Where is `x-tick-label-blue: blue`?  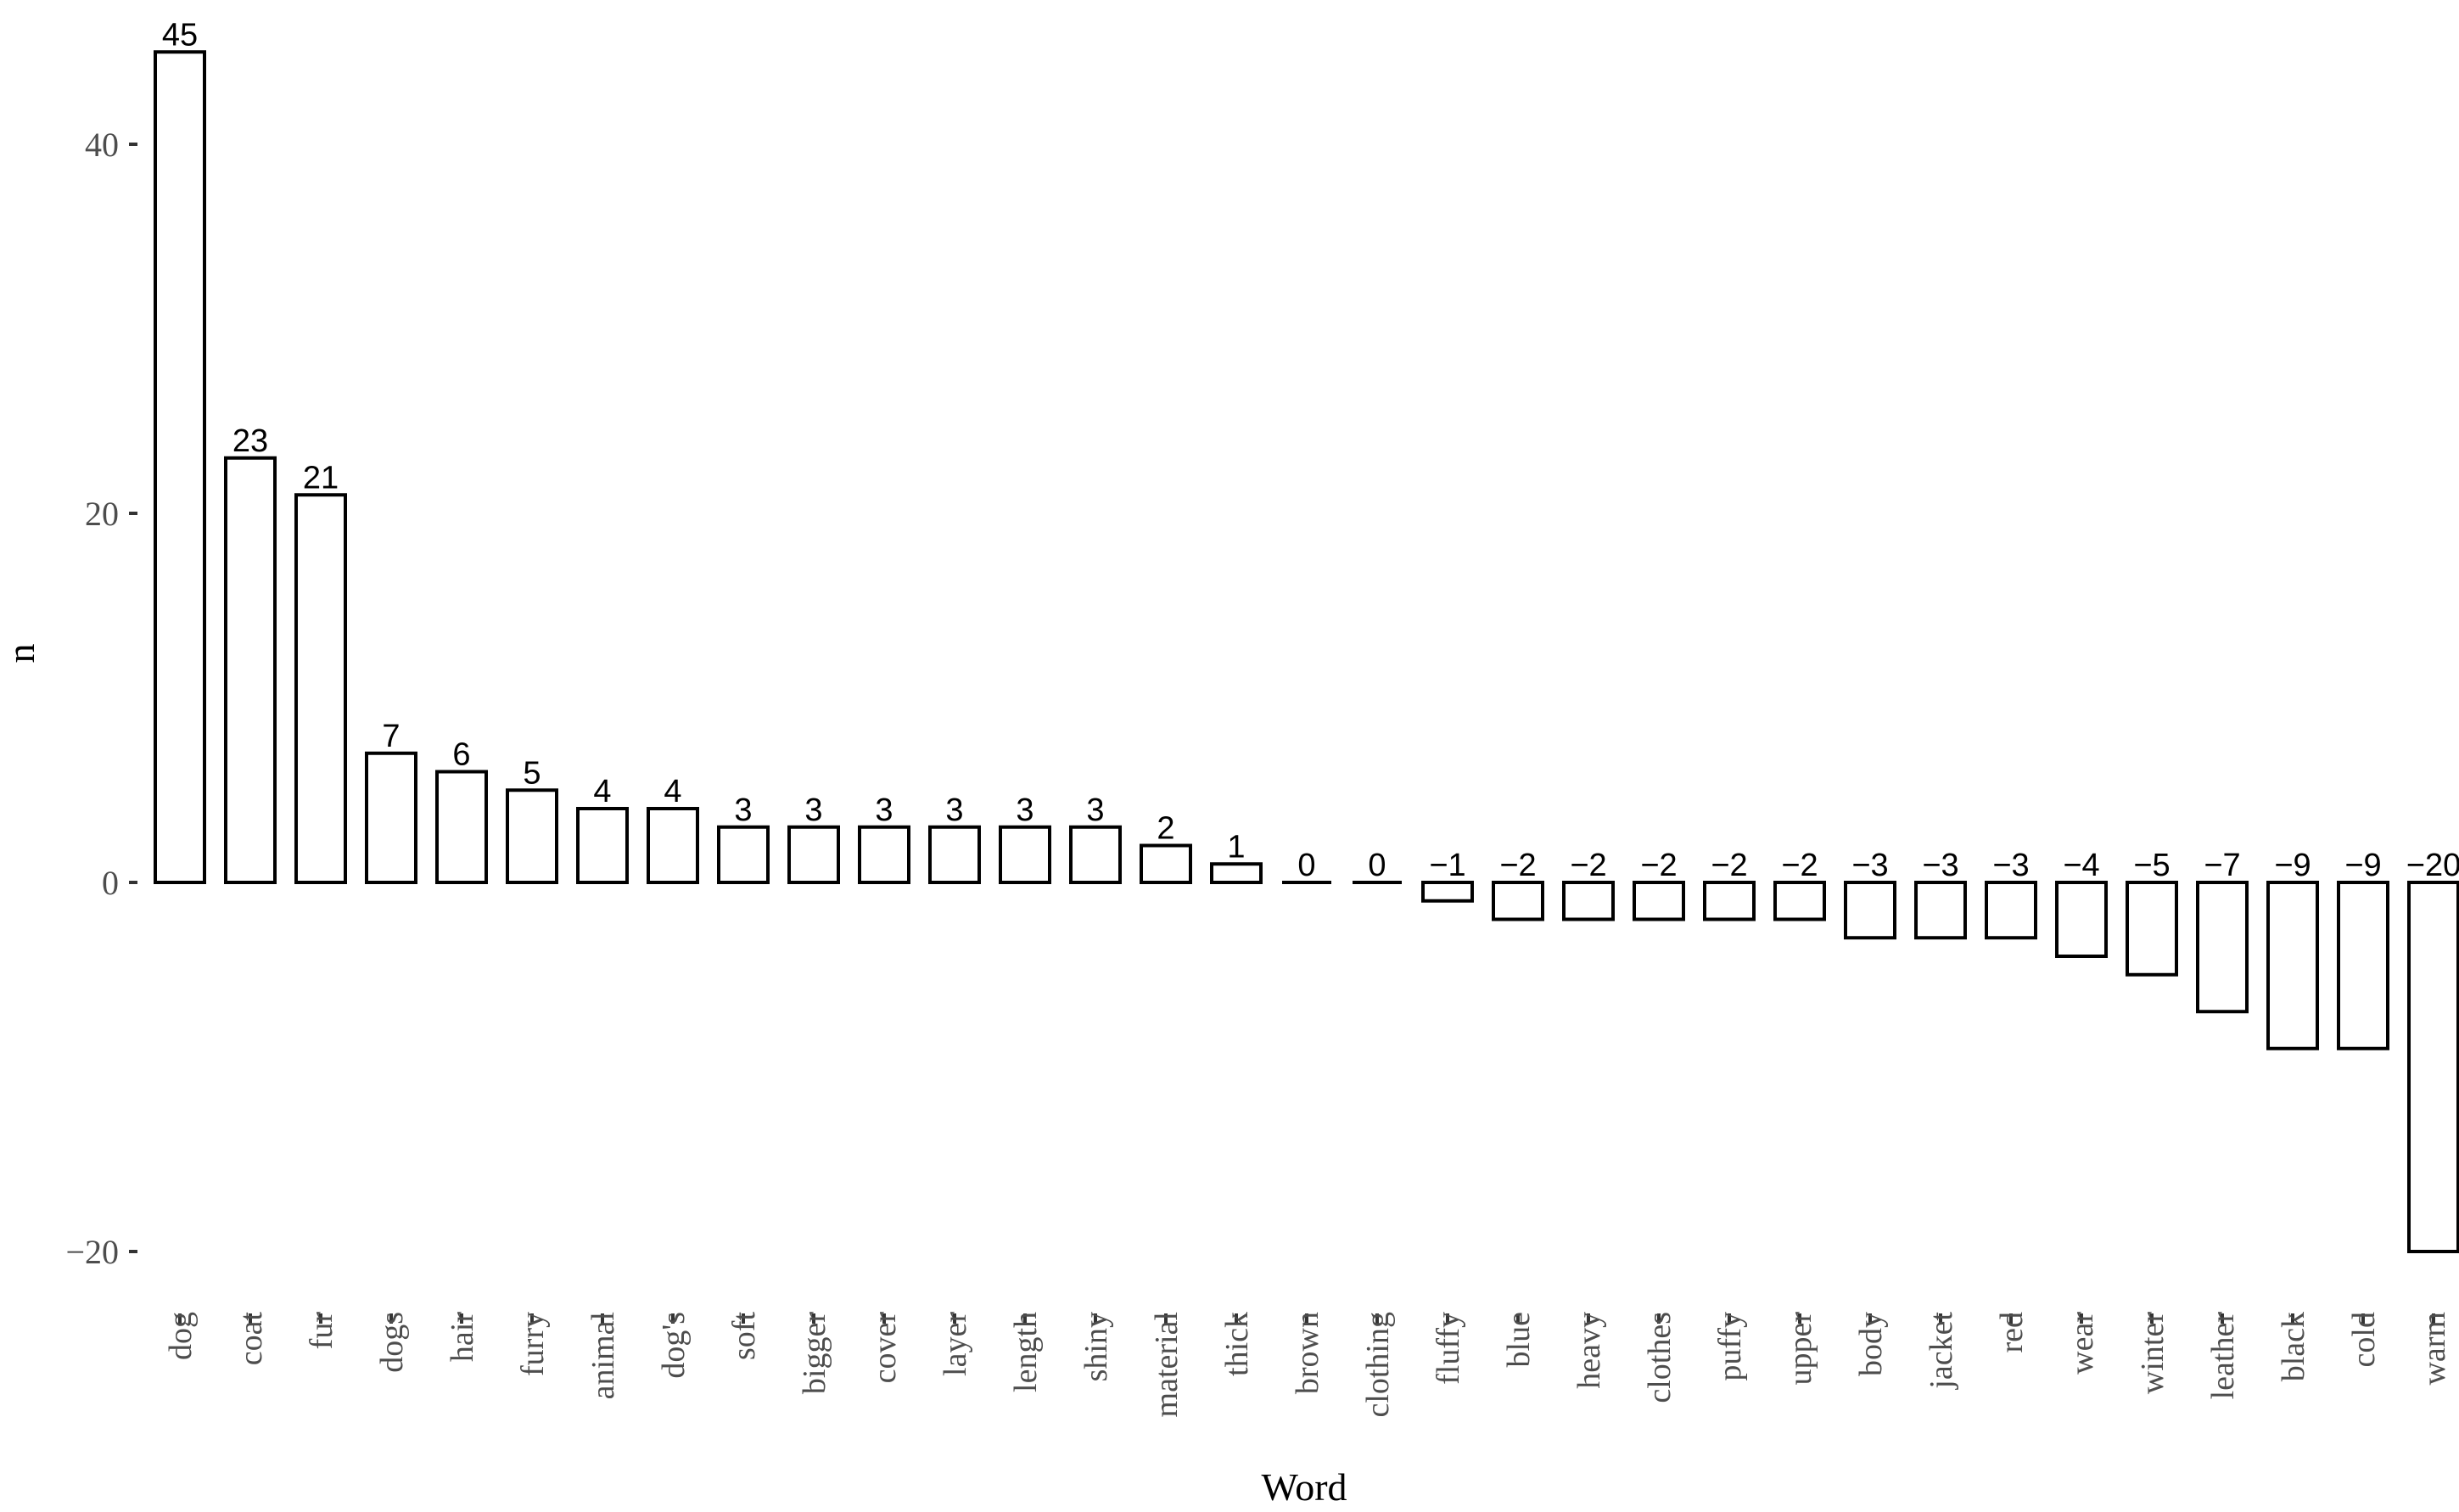
x-tick-label-blue: blue is located at coordinates (1519, 1340).